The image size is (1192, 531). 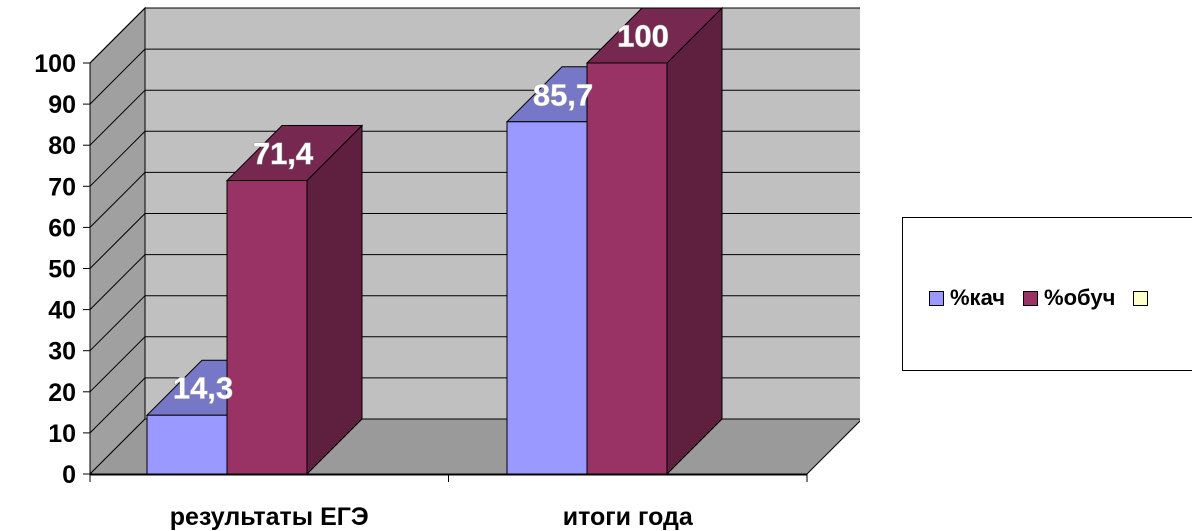 I want to click on legend-swatch-obuch, so click(x=1031, y=298).